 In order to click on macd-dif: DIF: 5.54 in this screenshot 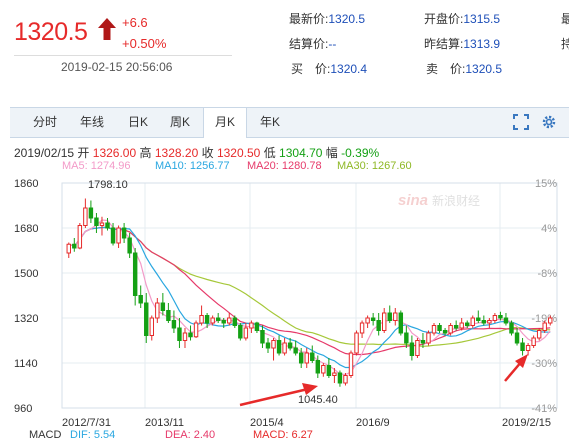, I will do `click(93, 435)`.